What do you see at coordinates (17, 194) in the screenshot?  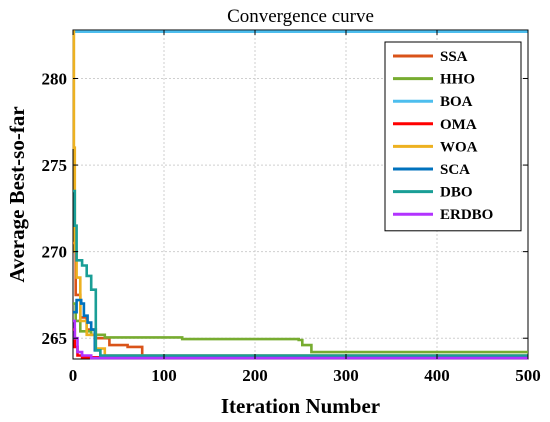 I see `y-axis-label: Average Best-so-far` at bounding box center [17, 194].